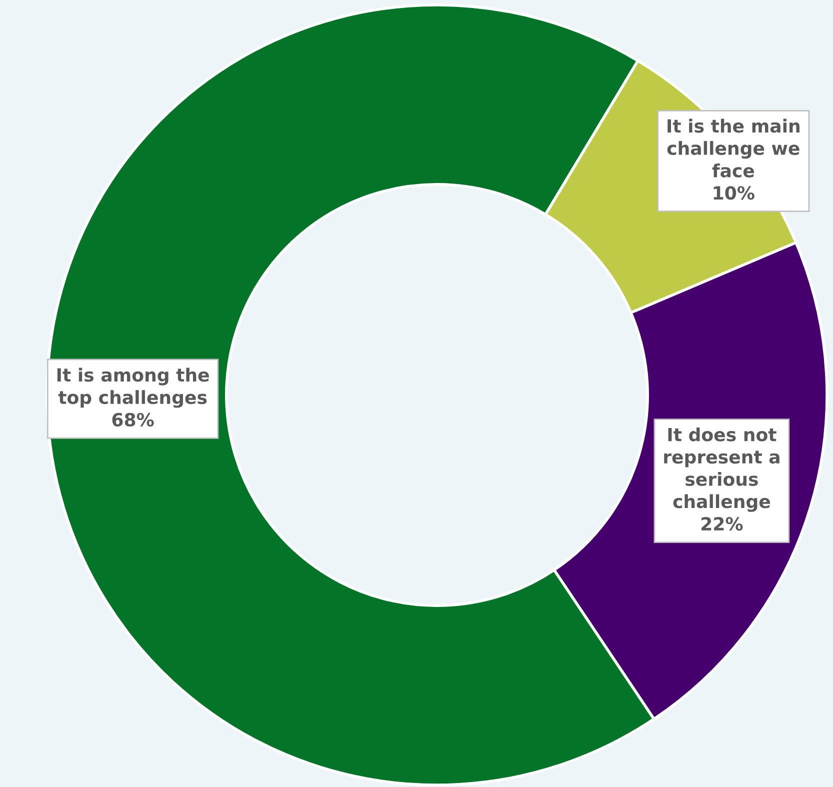 The width and height of the screenshot is (833, 787). What do you see at coordinates (133, 388) in the screenshot?
I see `slice-label: It is among the top challenges` at bounding box center [133, 388].